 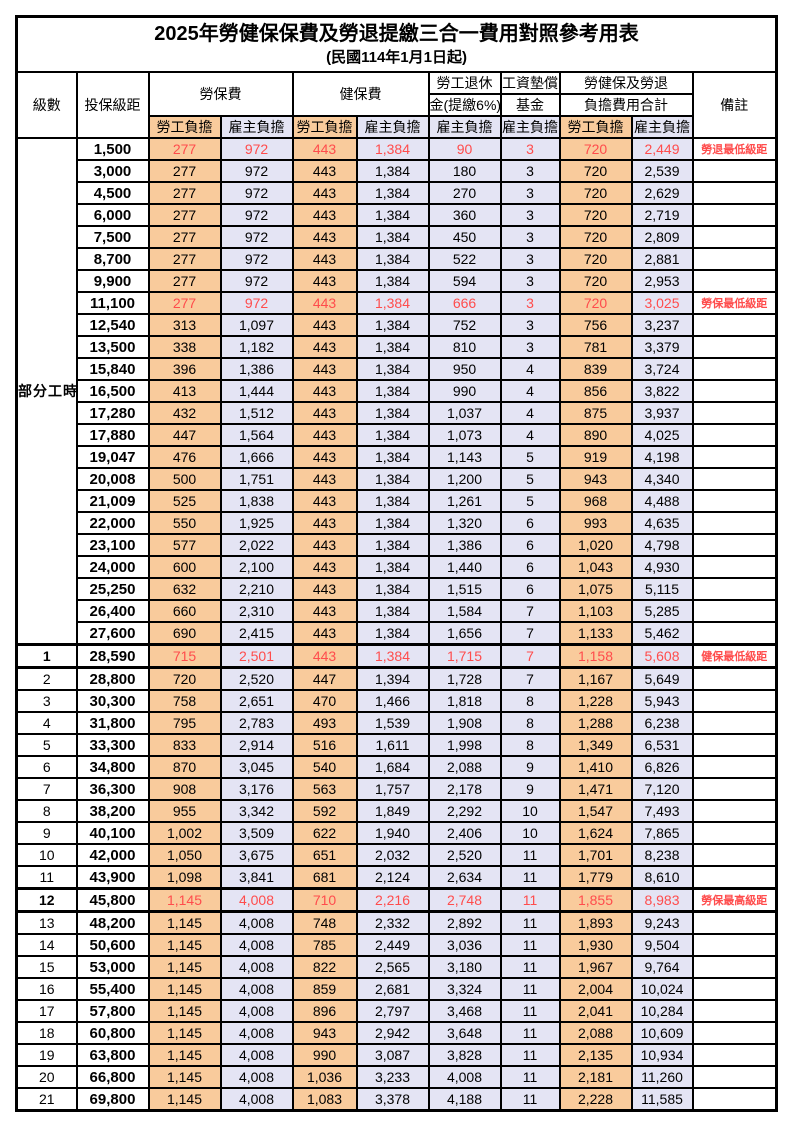 What do you see at coordinates (324, 855) in the screenshot?
I see `cell-health-employee: 651` at bounding box center [324, 855].